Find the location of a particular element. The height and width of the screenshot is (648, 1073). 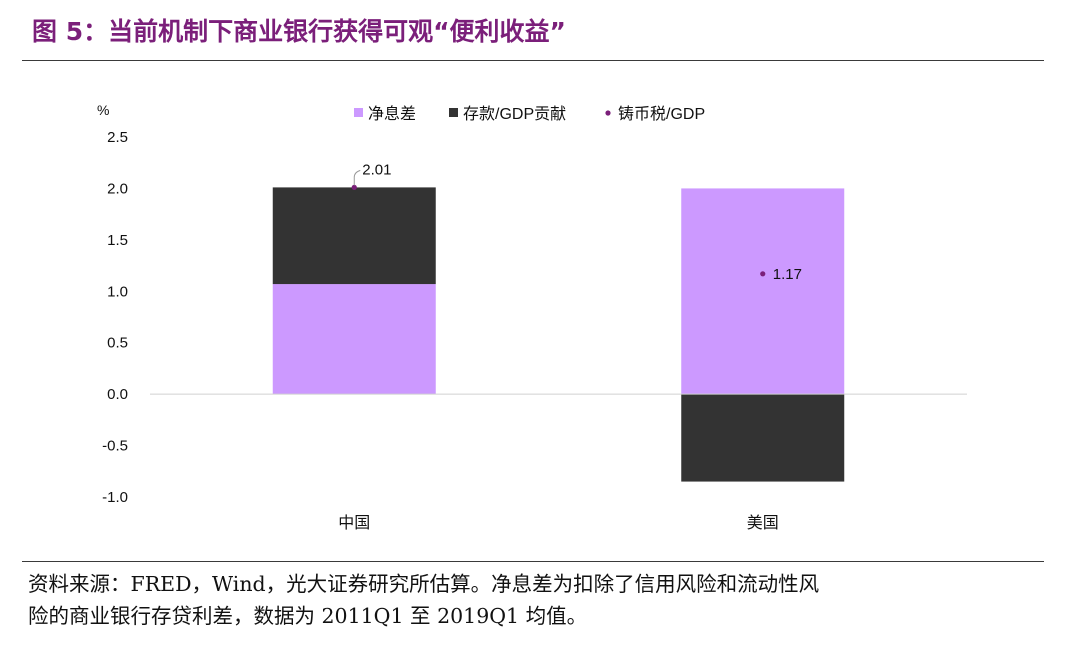

y-tick-label: 0.0 is located at coordinates (117, 394).